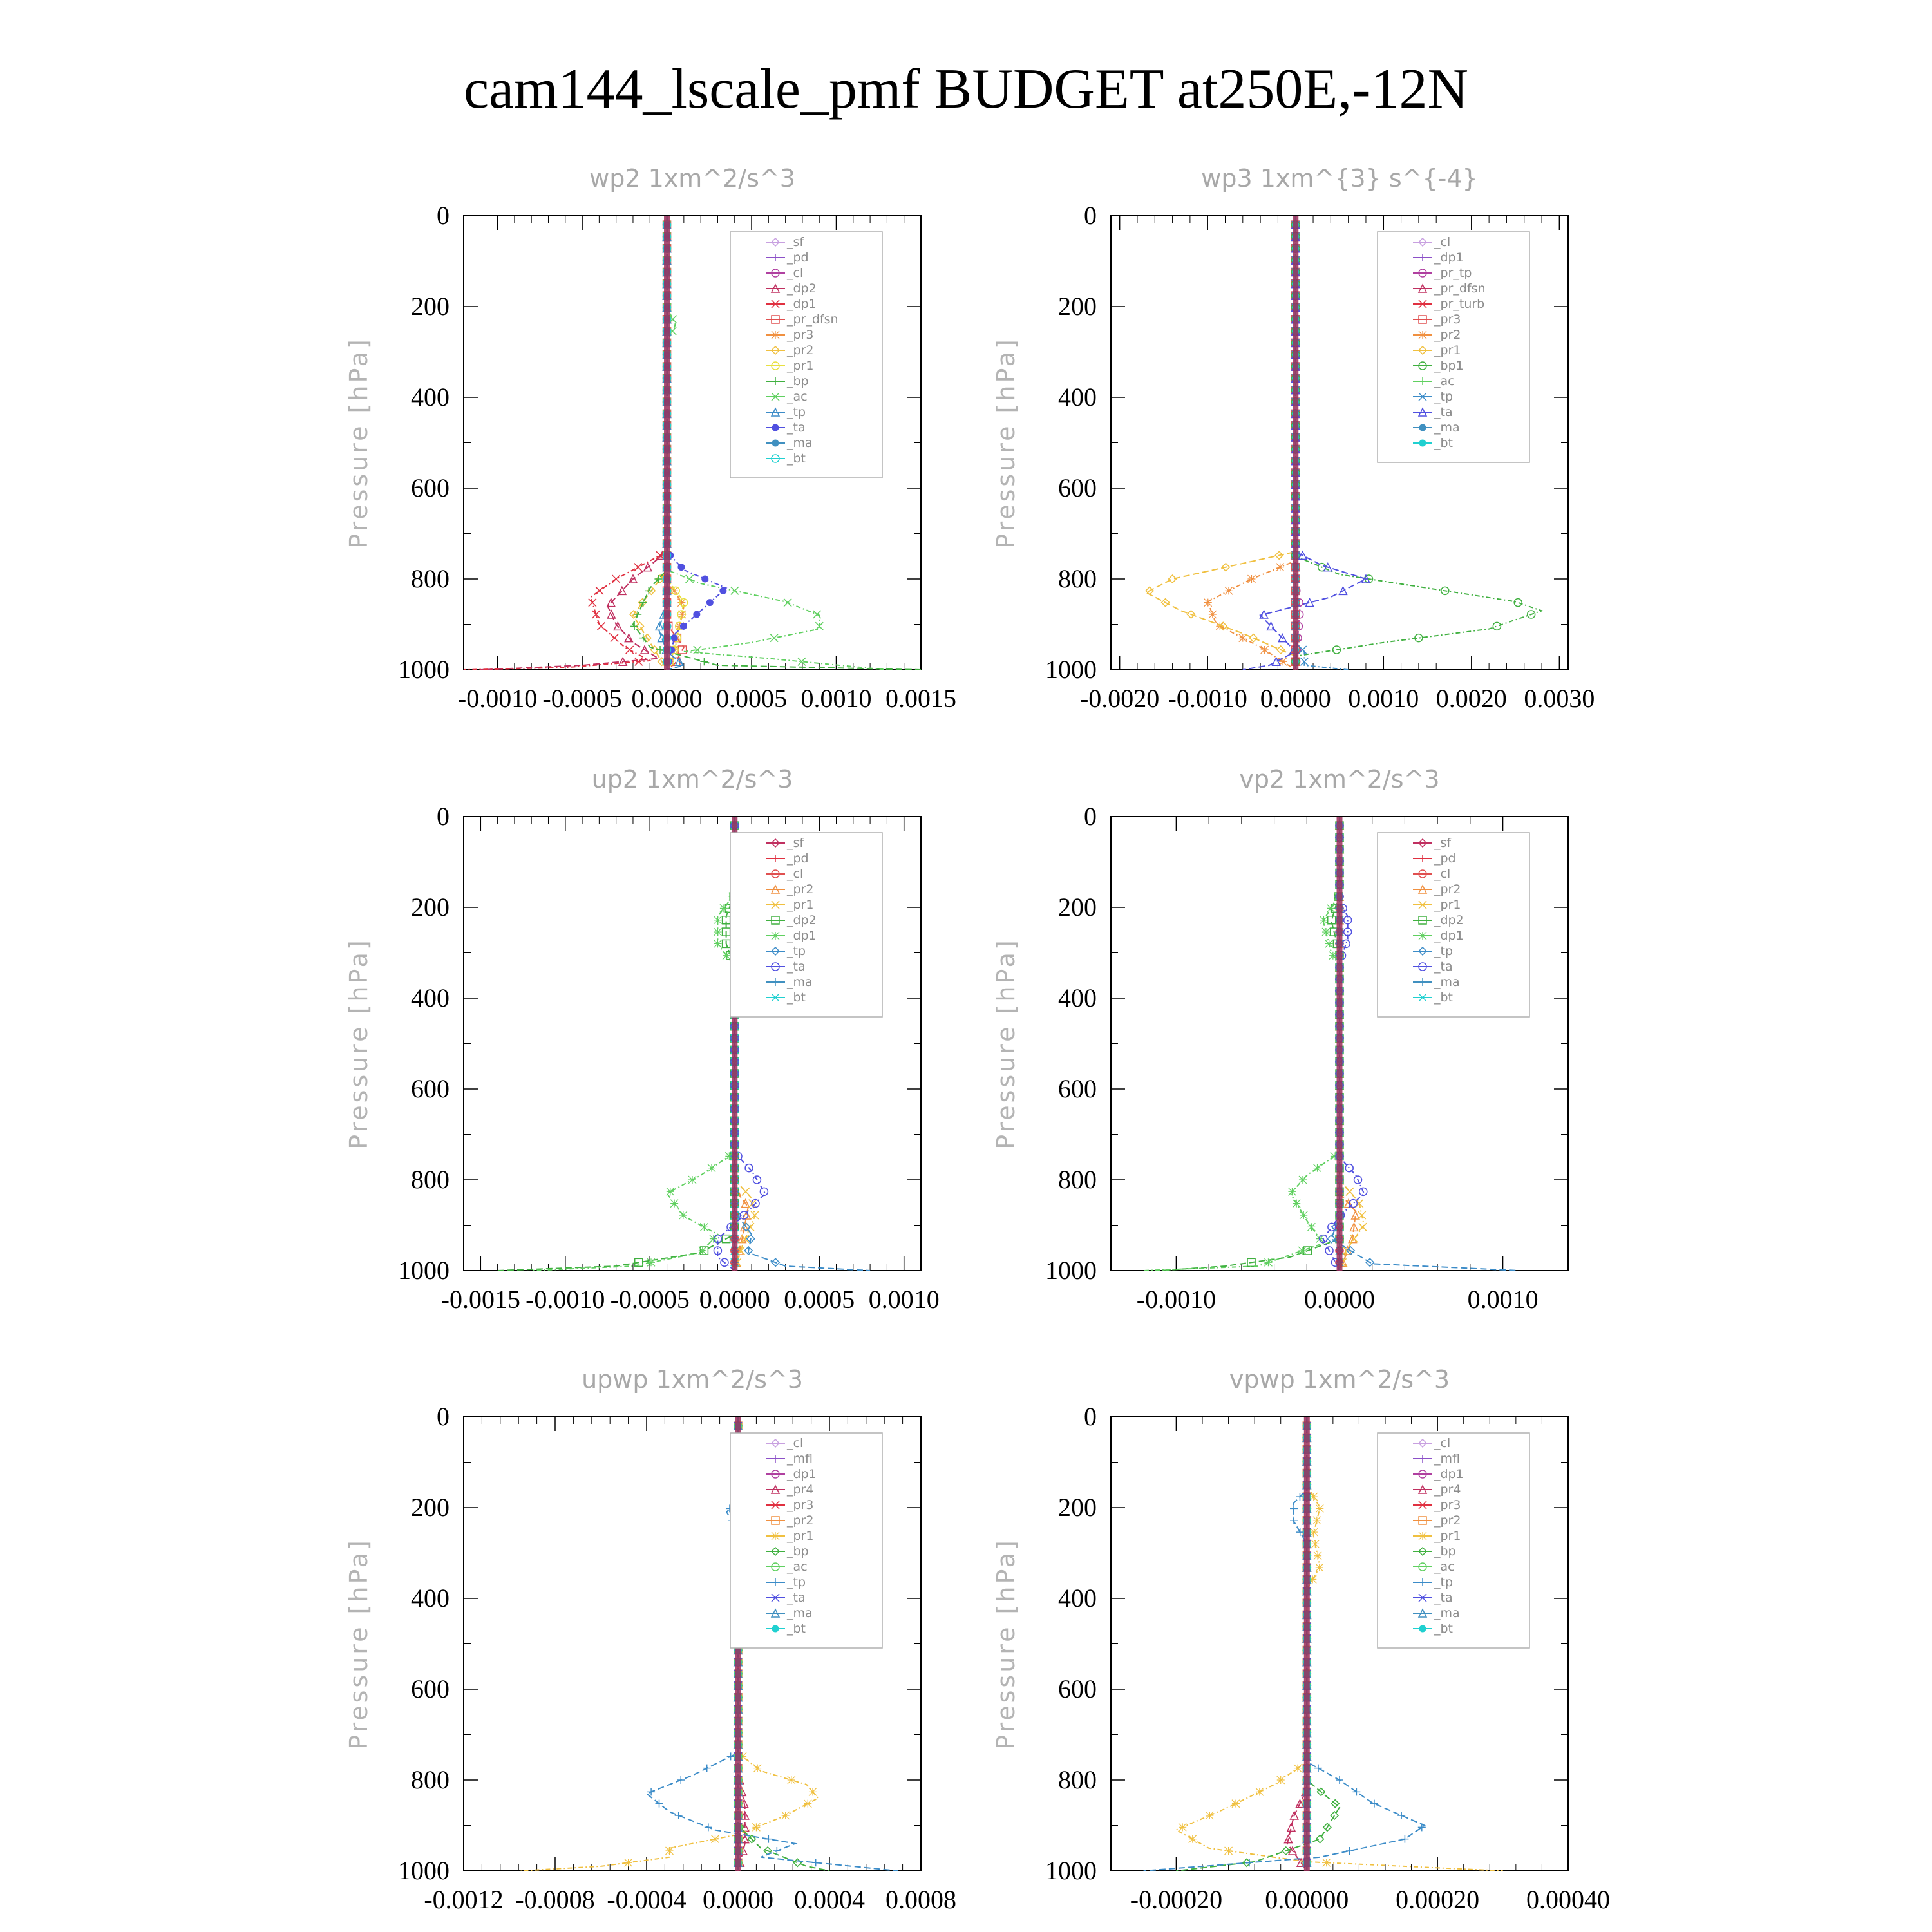 The width and height of the screenshot is (1932, 1932). Describe the element at coordinates (554, 1900) in the screenshot. I see `x-tick-label: -0.0008` at that location.